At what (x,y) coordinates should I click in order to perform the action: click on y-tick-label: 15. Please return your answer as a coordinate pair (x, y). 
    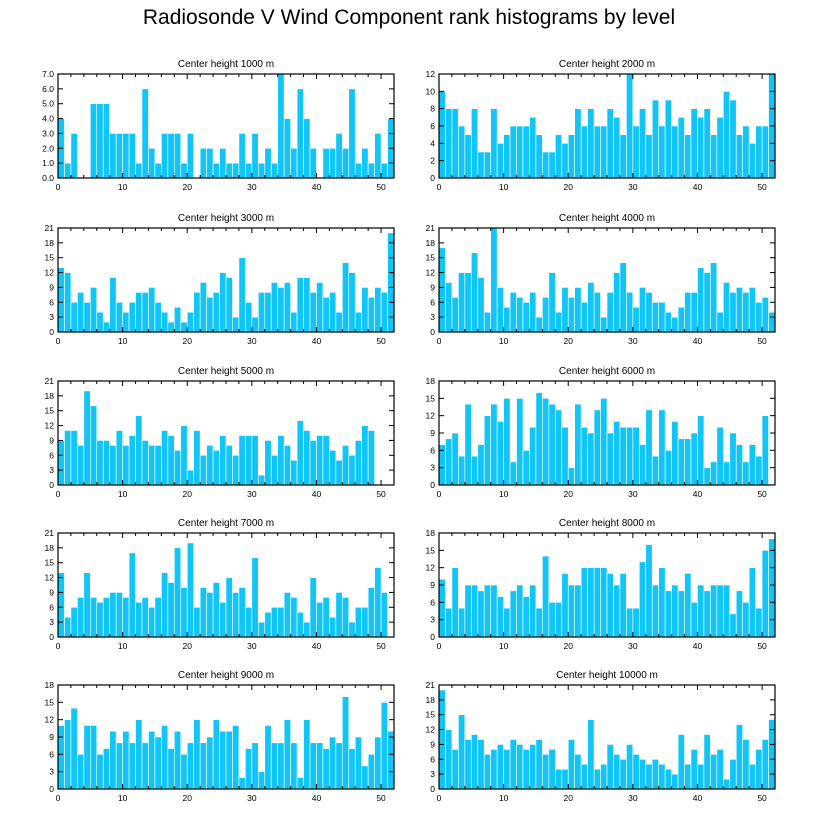
    Looking at the image, I should click on (431, 258).